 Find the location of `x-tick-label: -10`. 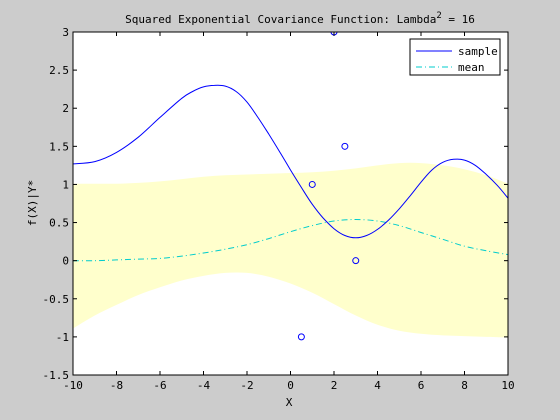

x-tick-label: -10 is located at coordinates (73, 385).